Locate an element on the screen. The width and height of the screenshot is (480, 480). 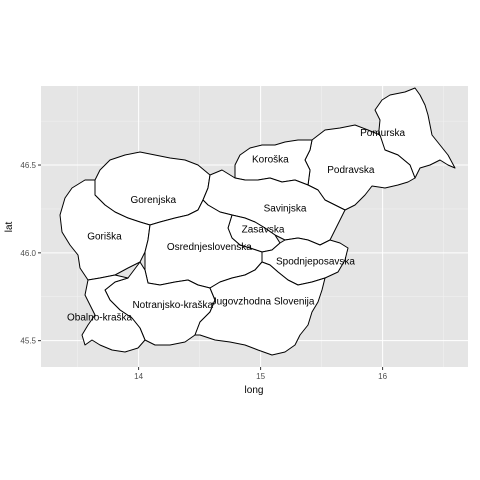
y-axis-title: lat is located at coordinates (9, 226).